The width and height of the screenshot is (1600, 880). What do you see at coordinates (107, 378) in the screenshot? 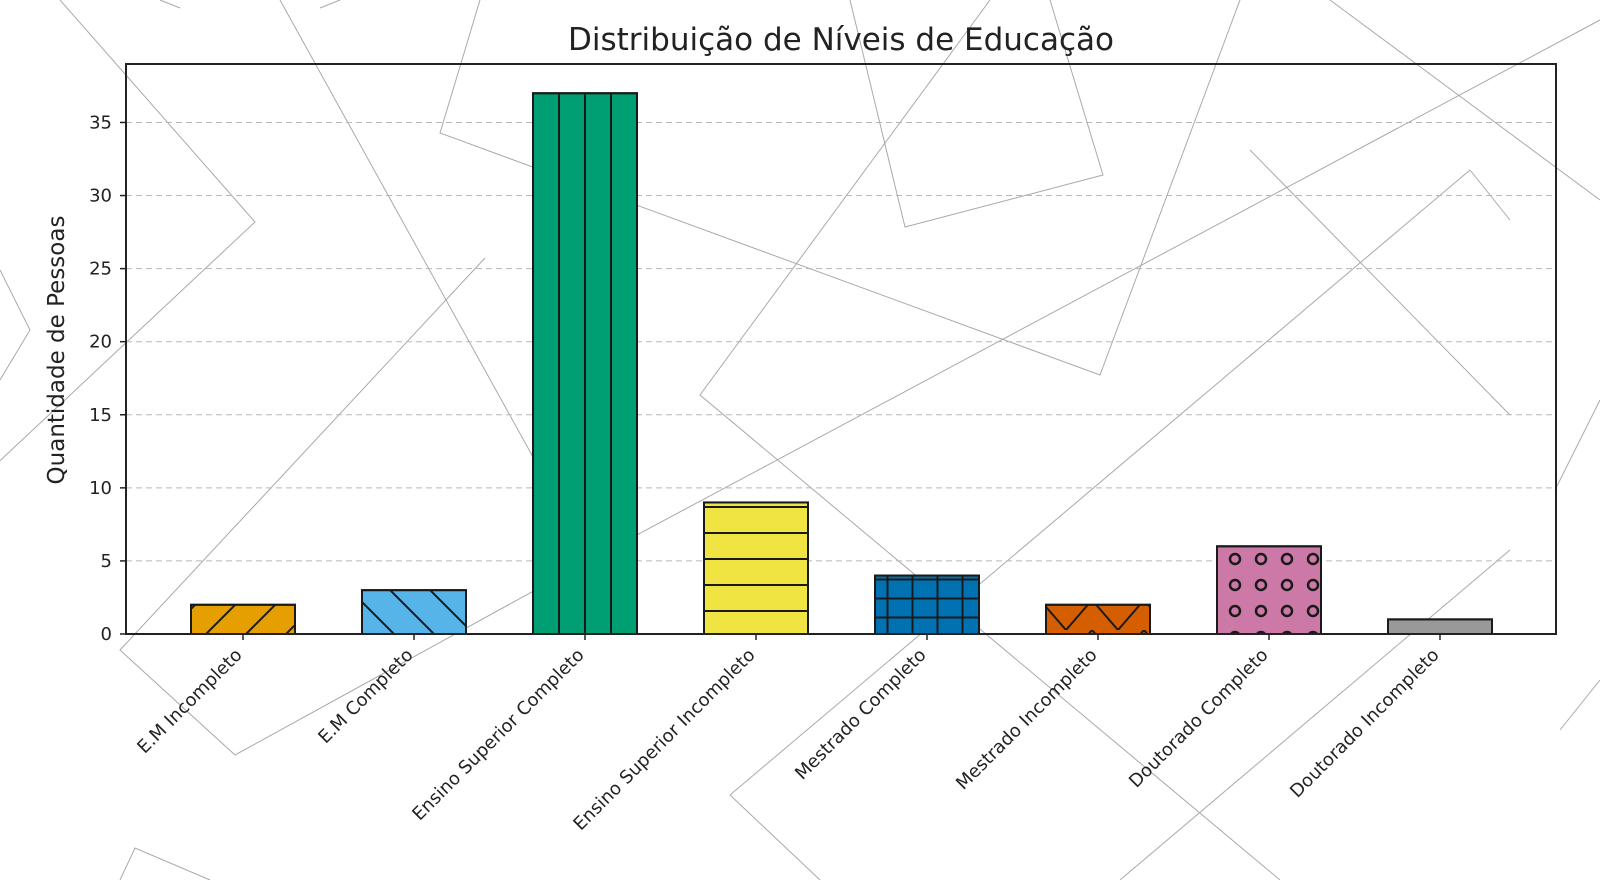
I see `y-axis-ticks: 0 5 10 15 20 25 30 35` at bounding box center [107, 378].